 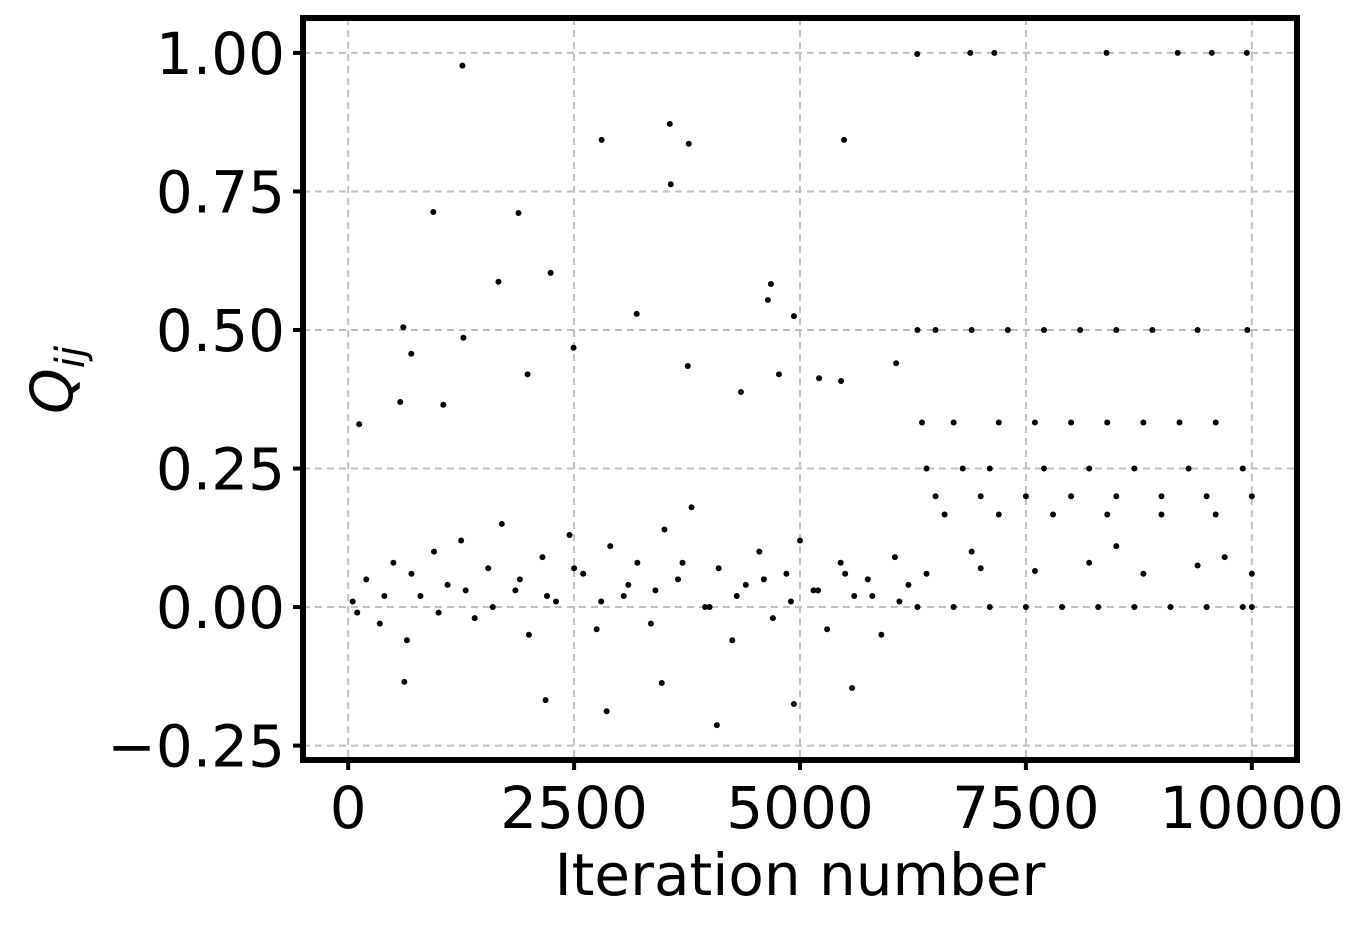 I want to click on y-tick-label: 1.00, so click(x=220, y=54).